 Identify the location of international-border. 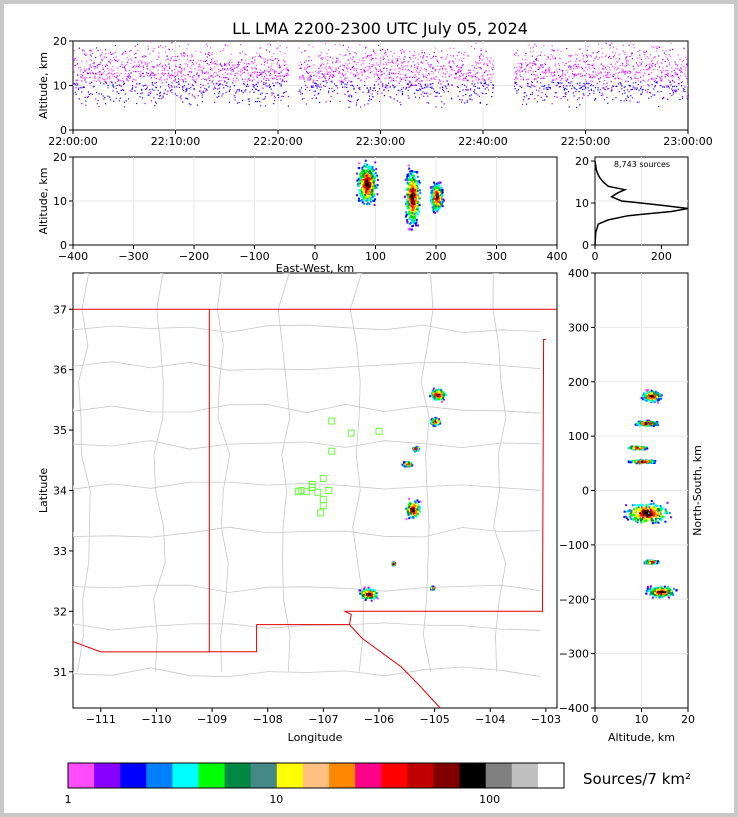
(395, 666).